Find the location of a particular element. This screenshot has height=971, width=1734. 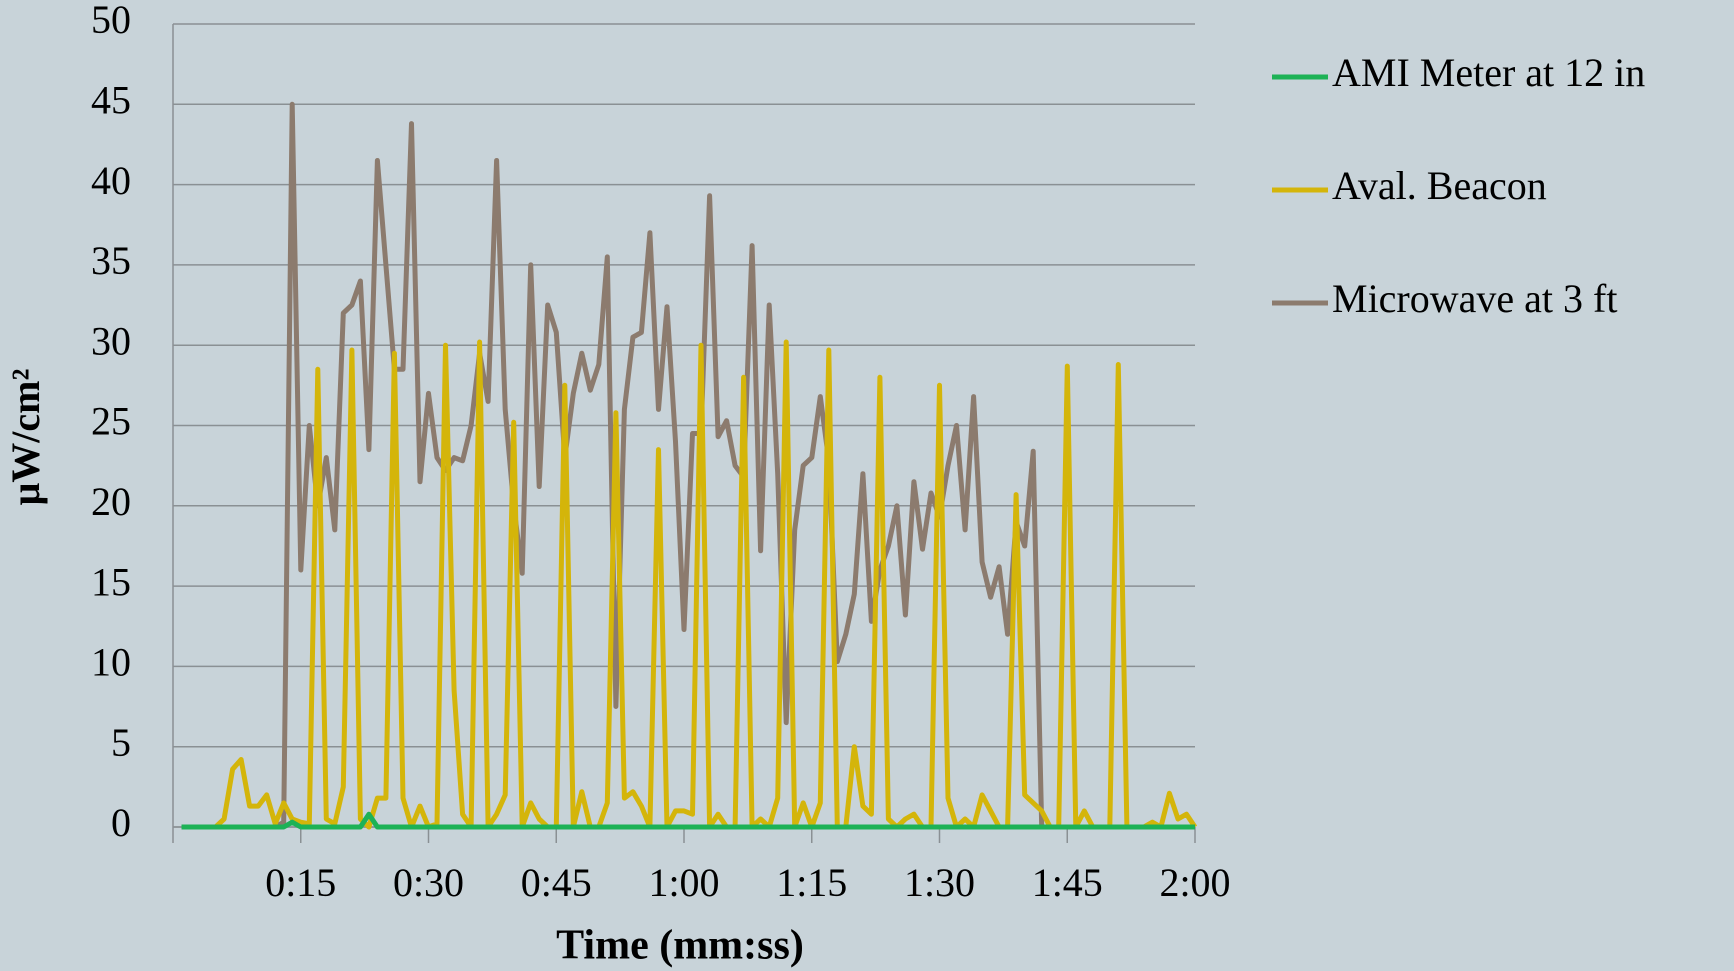

legend-label: Microwave at 3 ft is located at coordinates (1474, 298).